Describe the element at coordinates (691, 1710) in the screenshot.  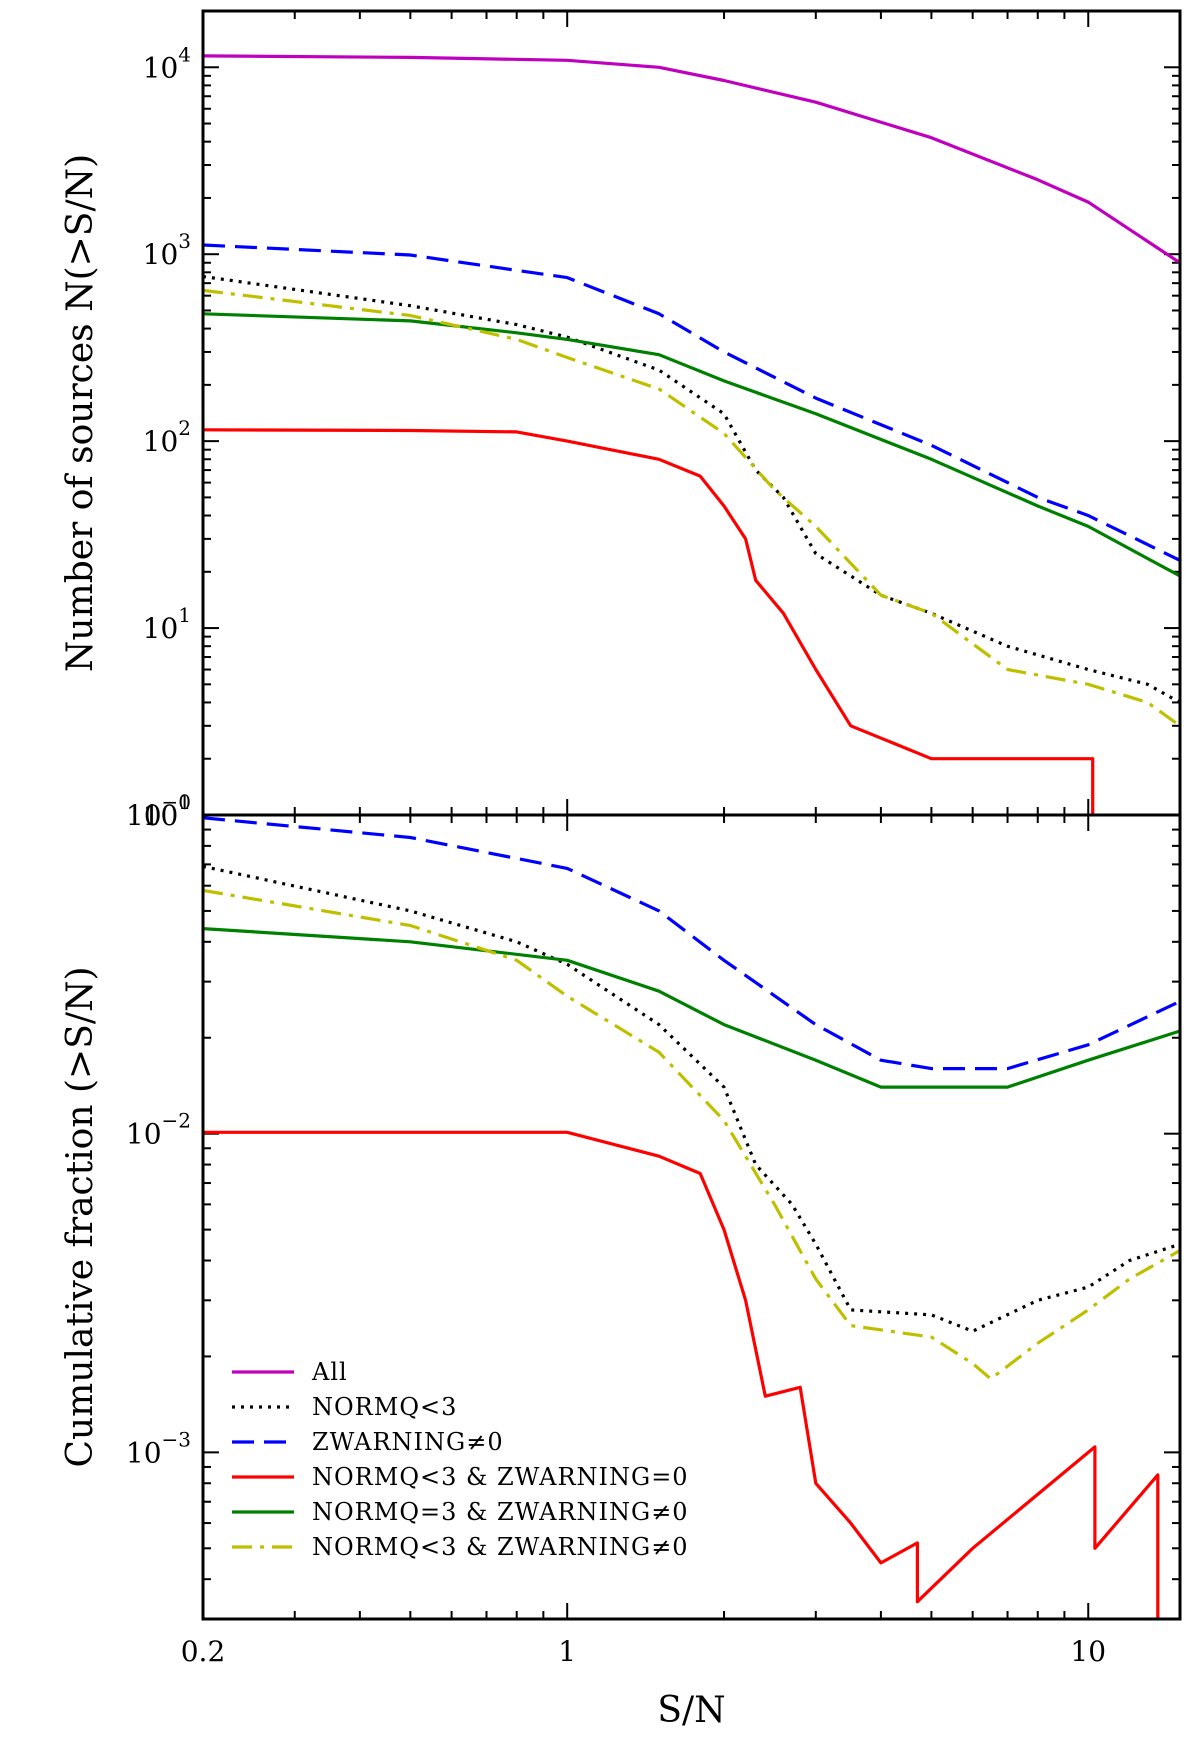
I see `x-axis-label: S/N` at that location.